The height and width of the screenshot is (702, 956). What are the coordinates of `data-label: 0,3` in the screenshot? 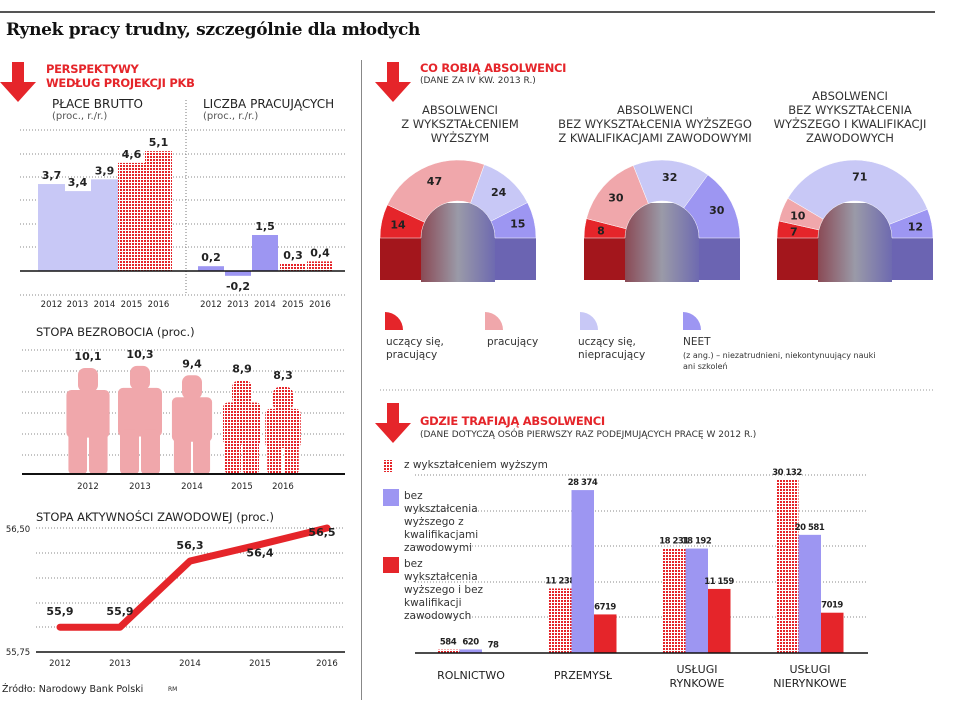 It's located at (293, 255).